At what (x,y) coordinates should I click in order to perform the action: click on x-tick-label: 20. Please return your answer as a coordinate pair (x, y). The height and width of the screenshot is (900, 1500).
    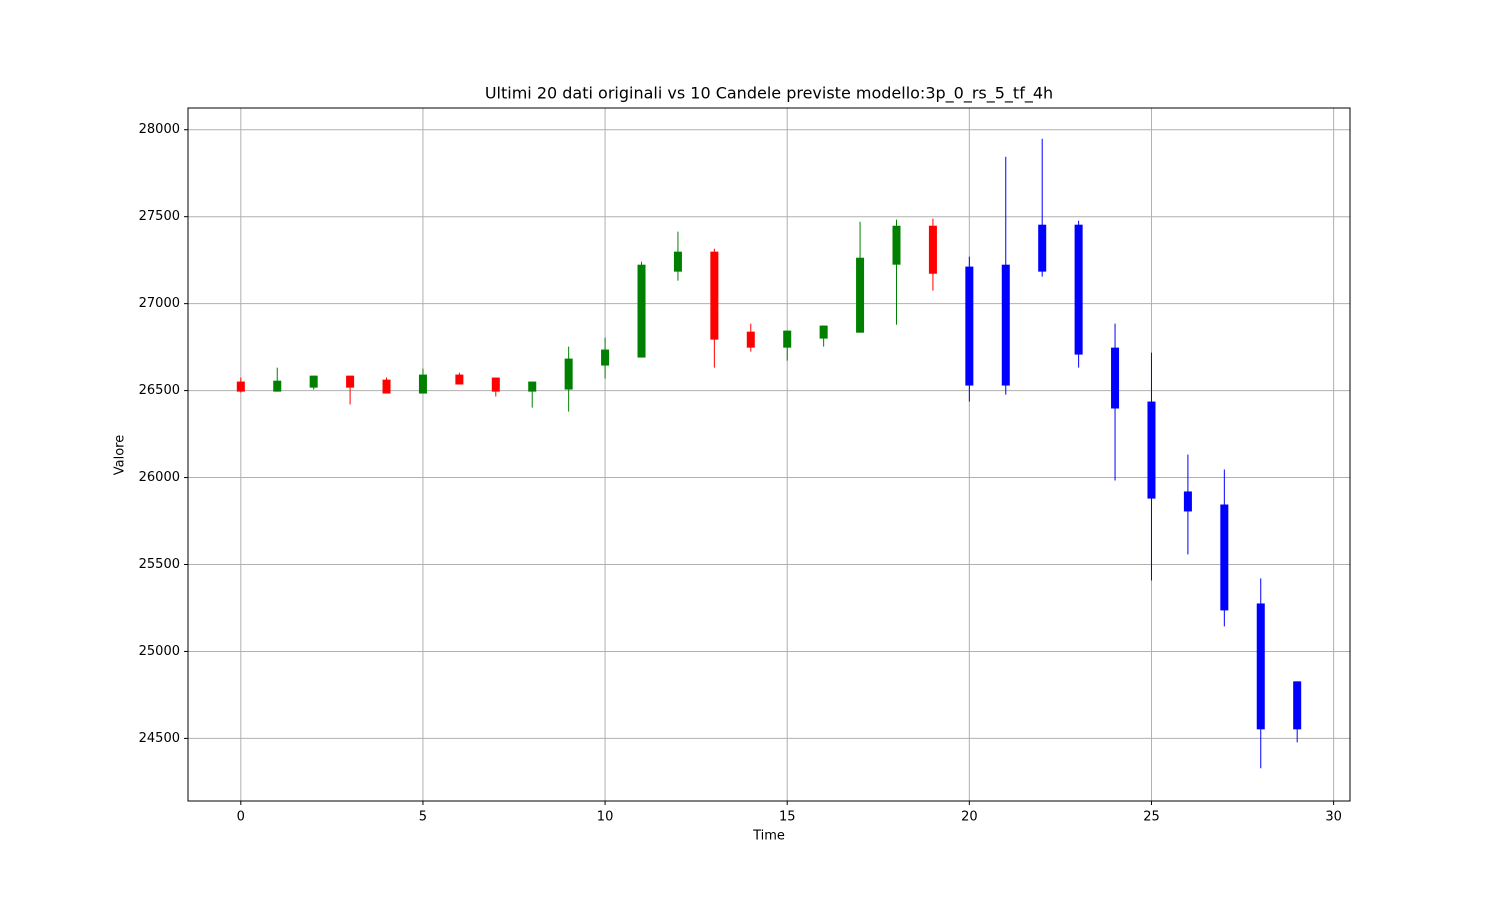
    Looking at the image, I should click on (969, 817).